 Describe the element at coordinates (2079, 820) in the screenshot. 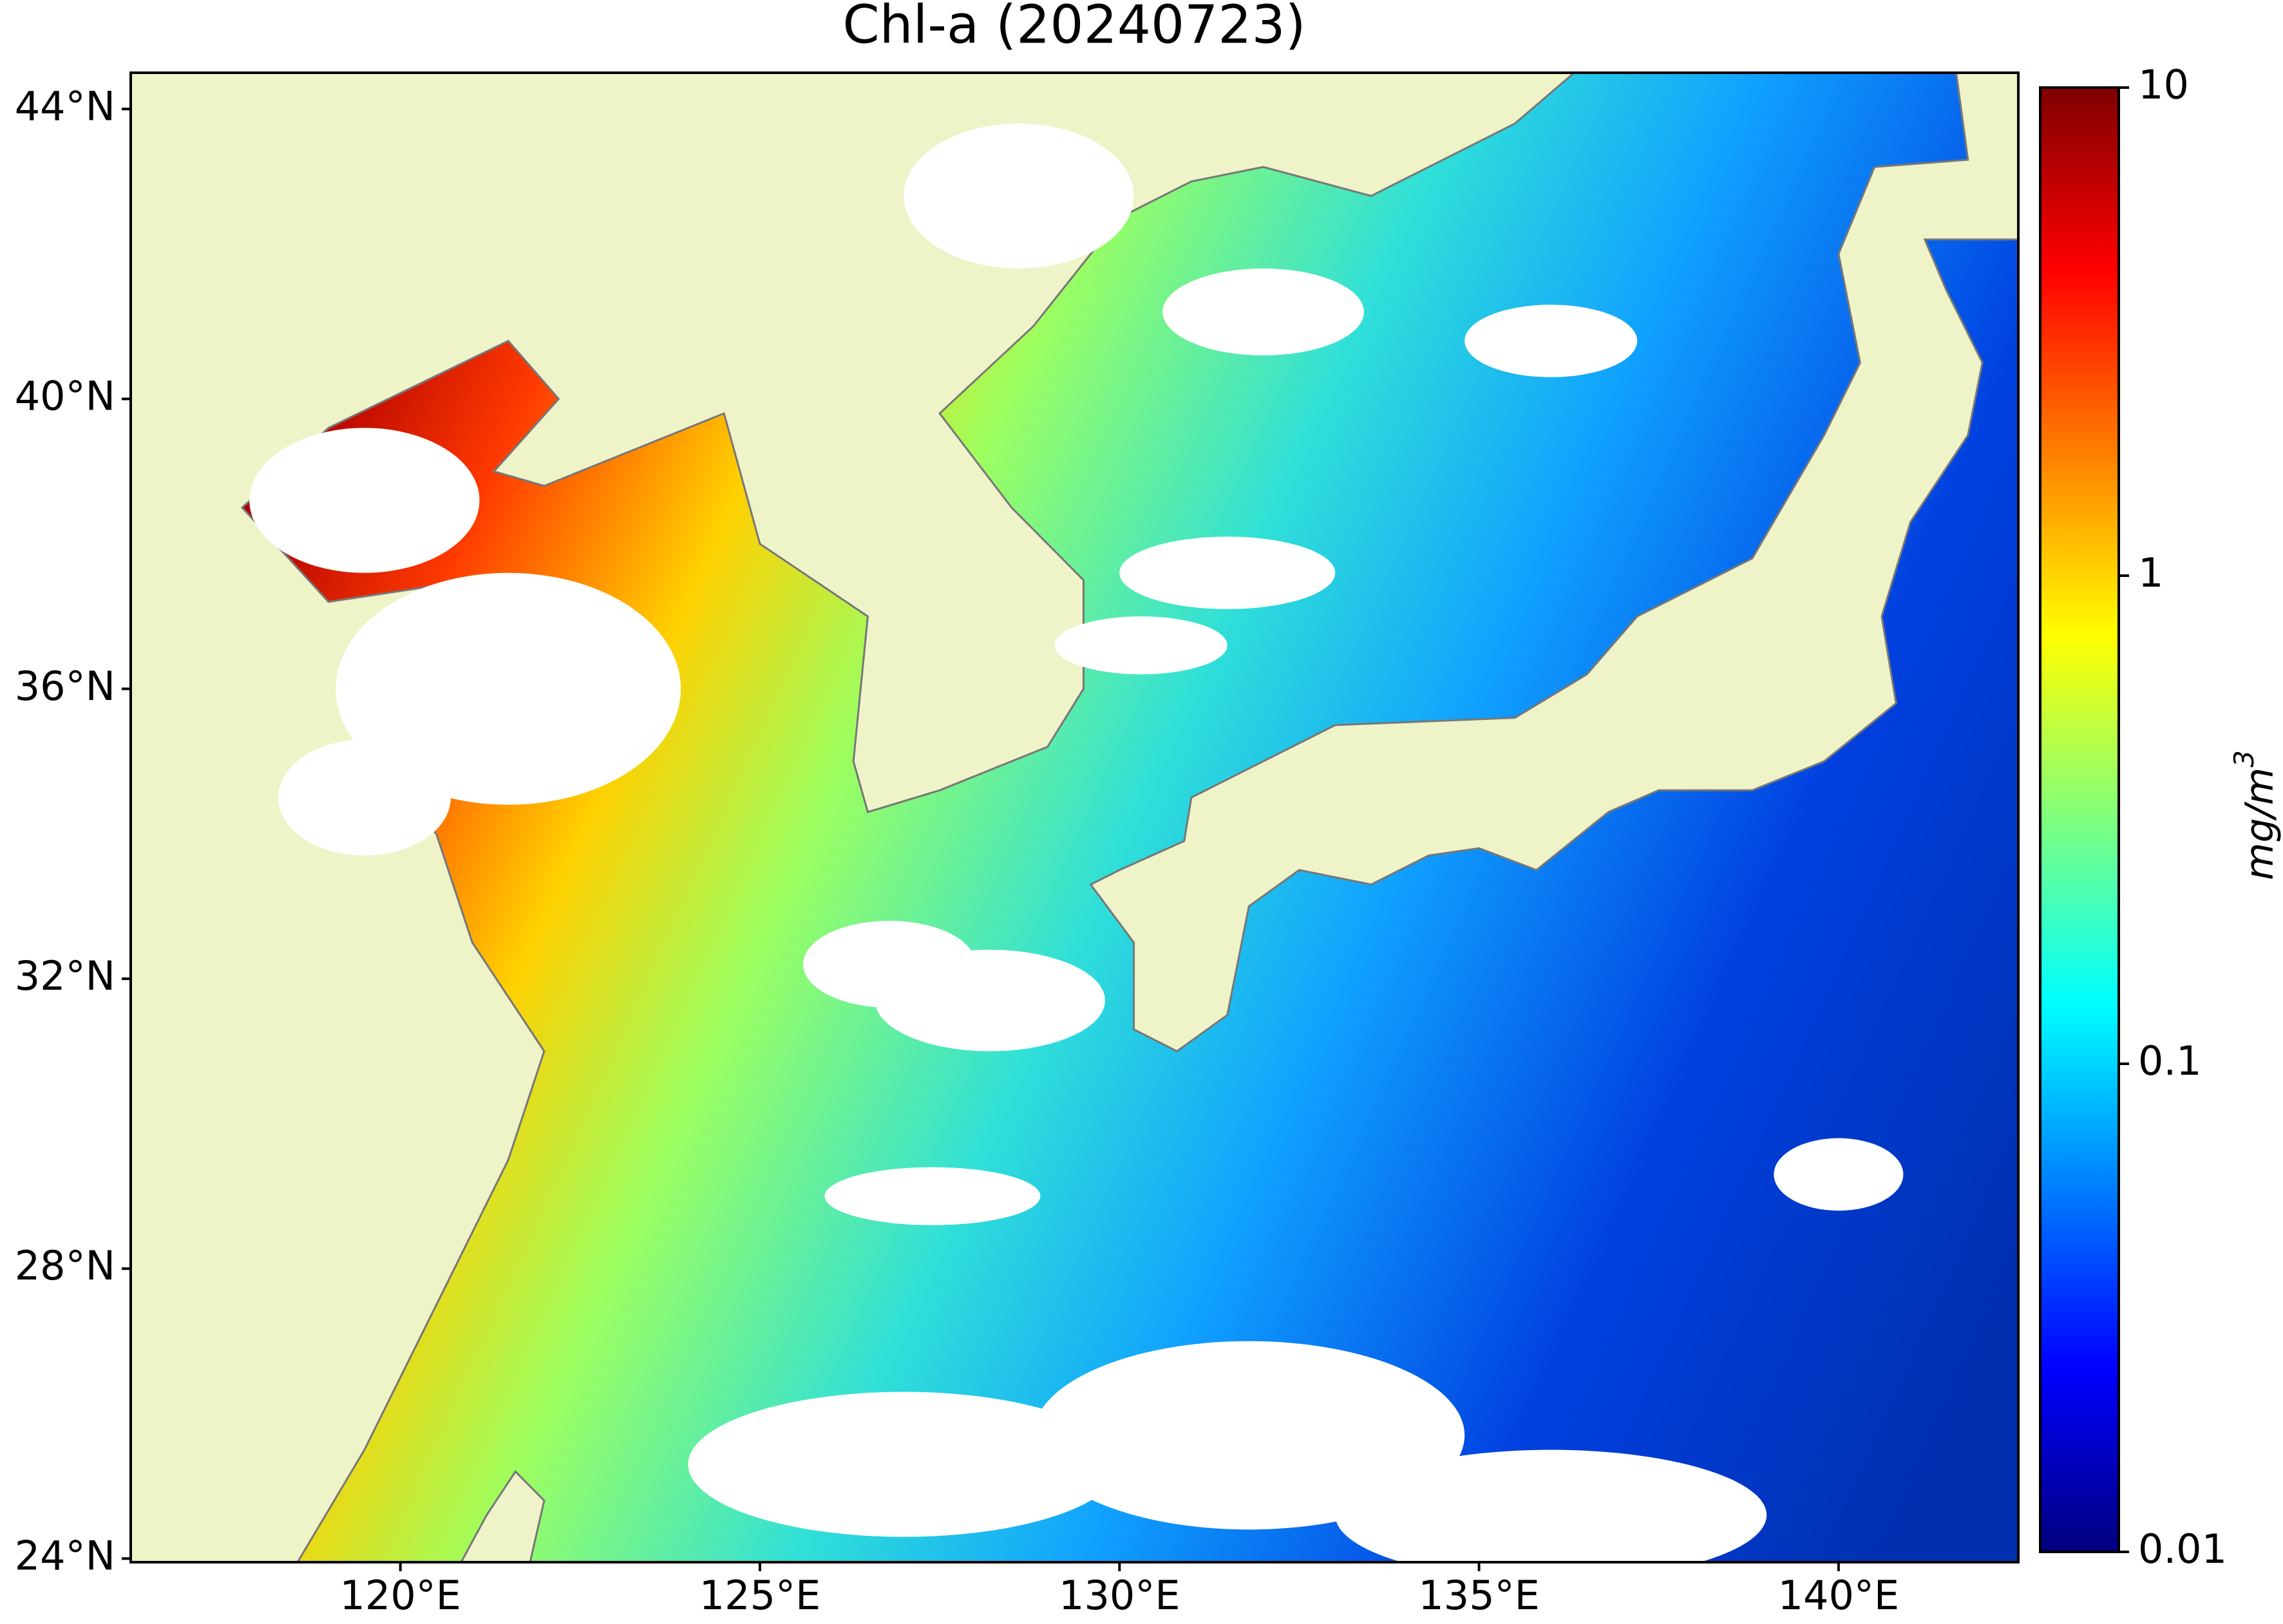

I see `colorbar` at that location.